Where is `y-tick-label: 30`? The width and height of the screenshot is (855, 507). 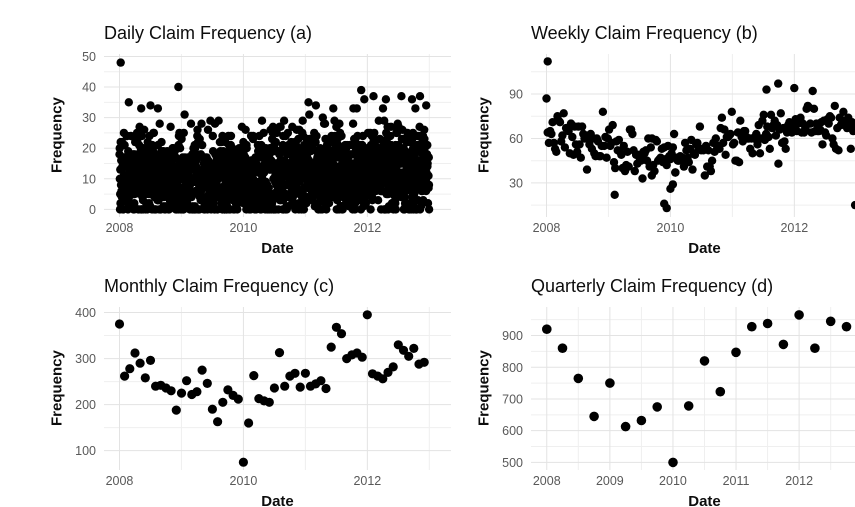
y-tick-label: 30 is located at coordinates (89, 118).